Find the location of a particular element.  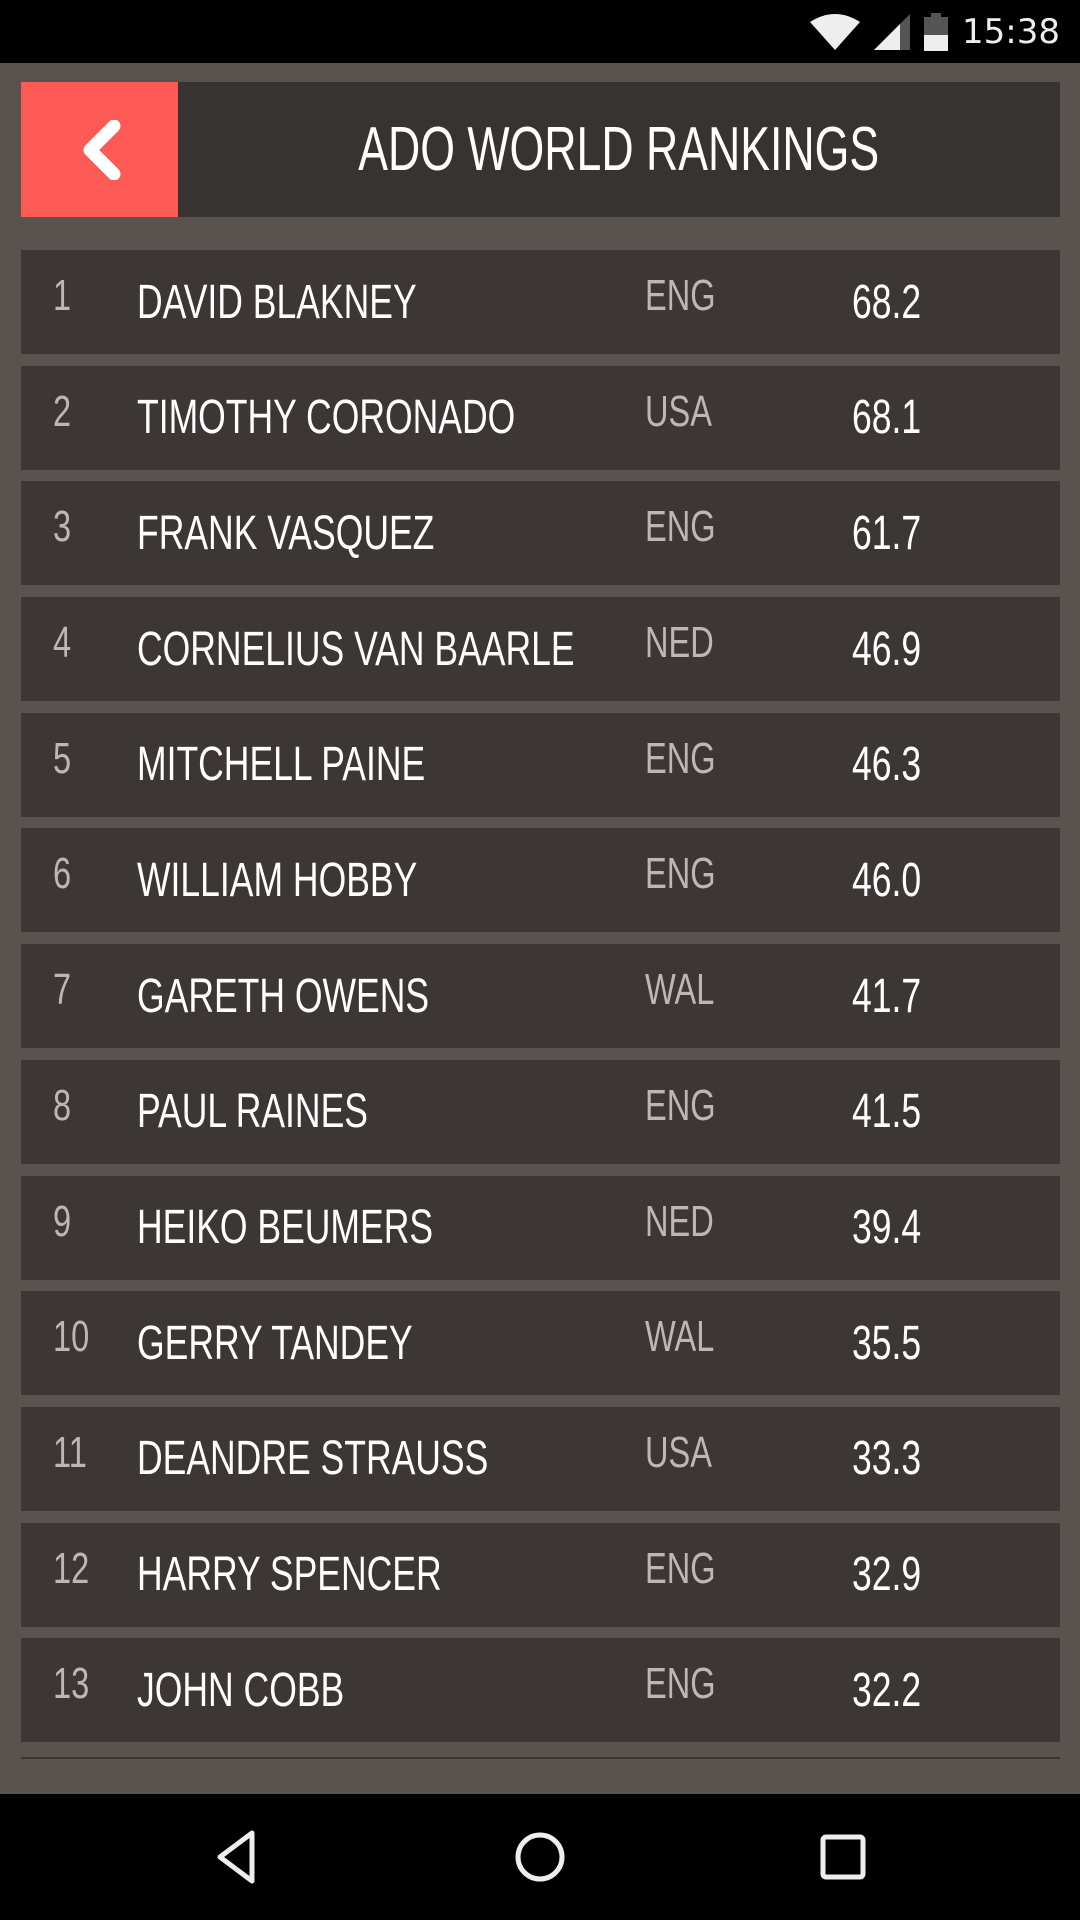

player-name: DAVID BLAKNEY is located at coordinates (326, 302).